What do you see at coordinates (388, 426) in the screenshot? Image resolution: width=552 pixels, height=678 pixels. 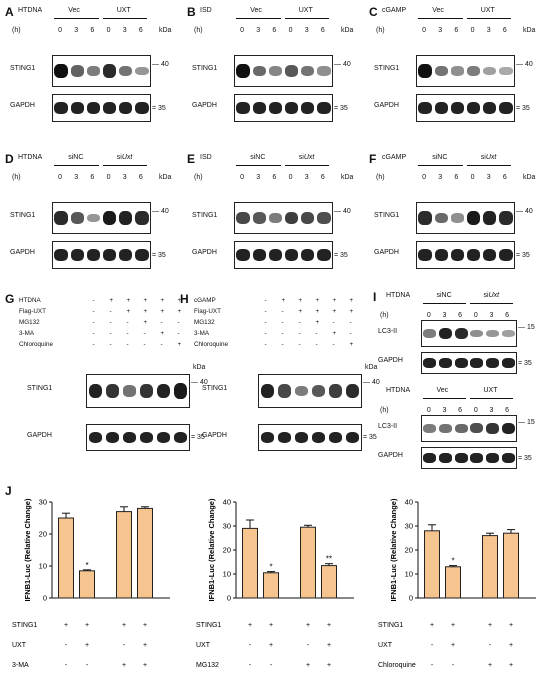 I see `row-label: LC3-II` at bounding box center [388, 426].